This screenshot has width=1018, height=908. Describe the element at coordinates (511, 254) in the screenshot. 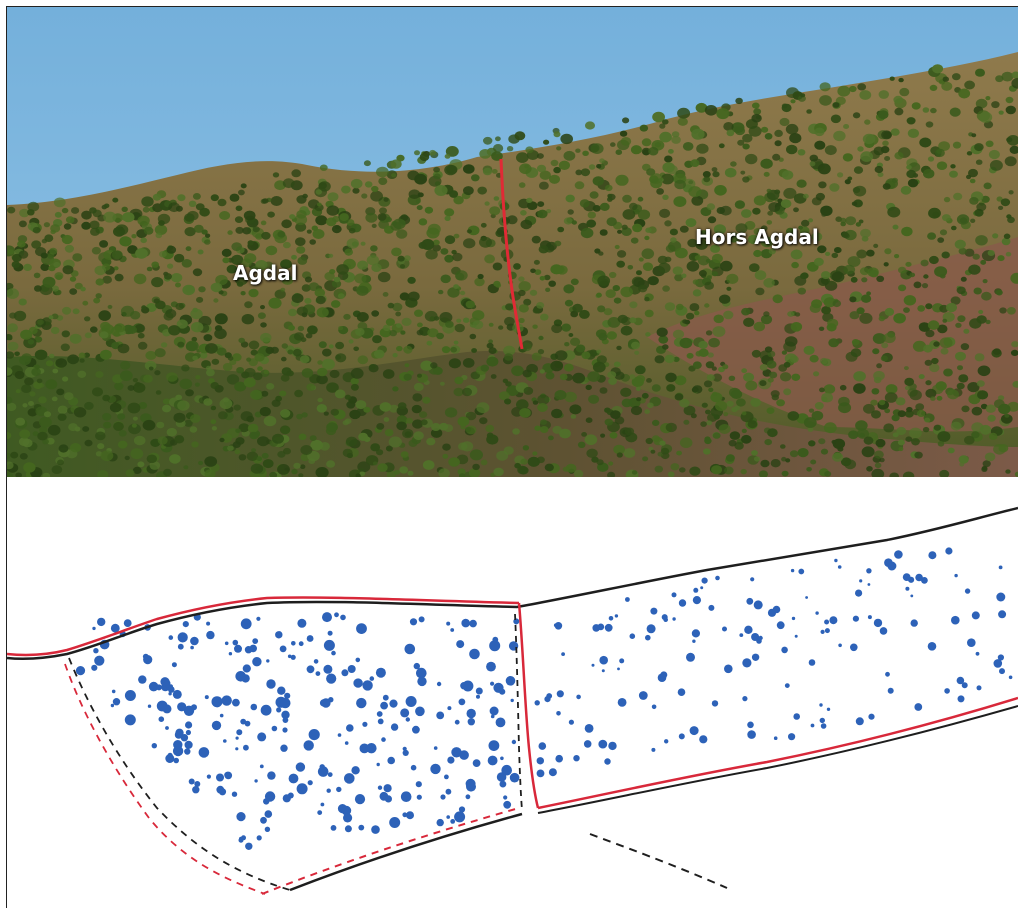

I see `agdal-boundary-line` at that location.